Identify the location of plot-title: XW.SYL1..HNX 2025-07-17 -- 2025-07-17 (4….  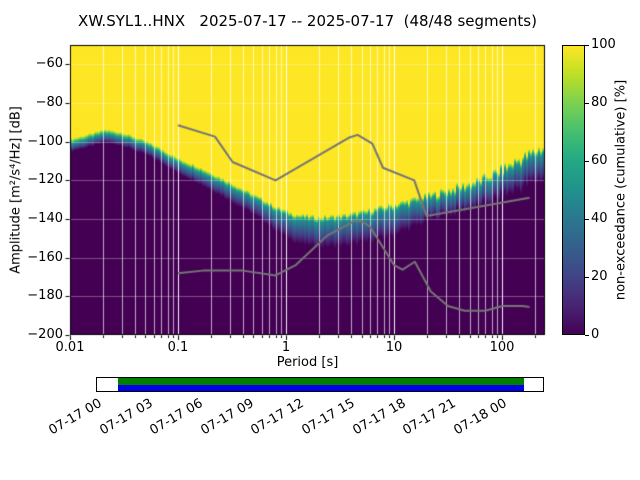
(307, 21).